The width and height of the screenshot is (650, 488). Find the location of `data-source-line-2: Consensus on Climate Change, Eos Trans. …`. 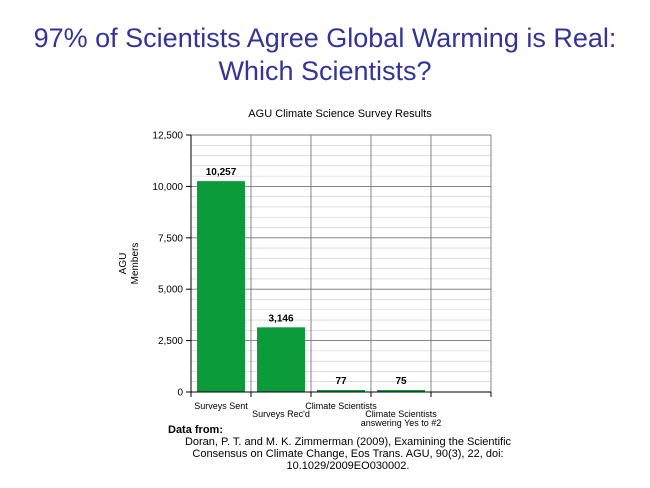

data-source-line-2: Consensus on Climate Change, Eos Trans. … is located at coordinates (348, 454).